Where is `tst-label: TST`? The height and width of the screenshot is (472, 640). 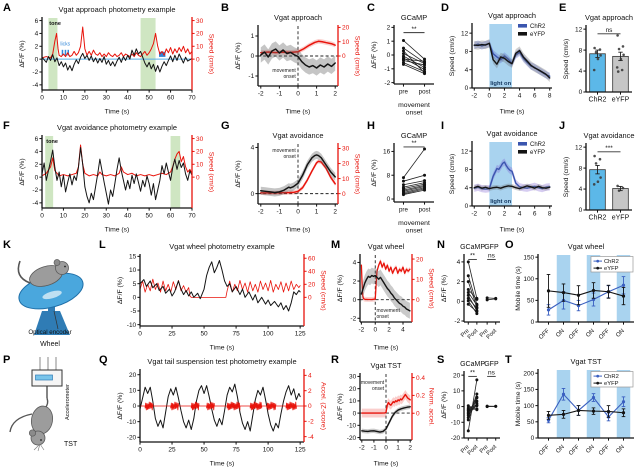 tst-label: TST is located at coordinates (71, 444).